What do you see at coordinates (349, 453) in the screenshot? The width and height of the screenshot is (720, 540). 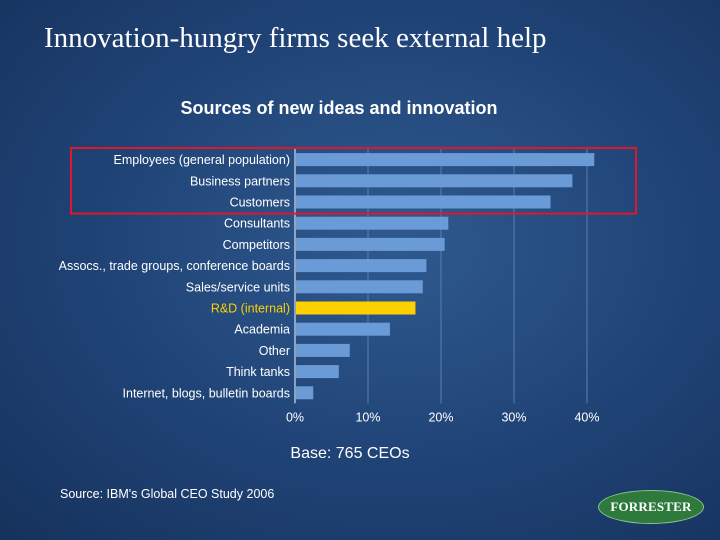 I see `base-note: Base: 765 CEOs` at bounding box center [349, 453].